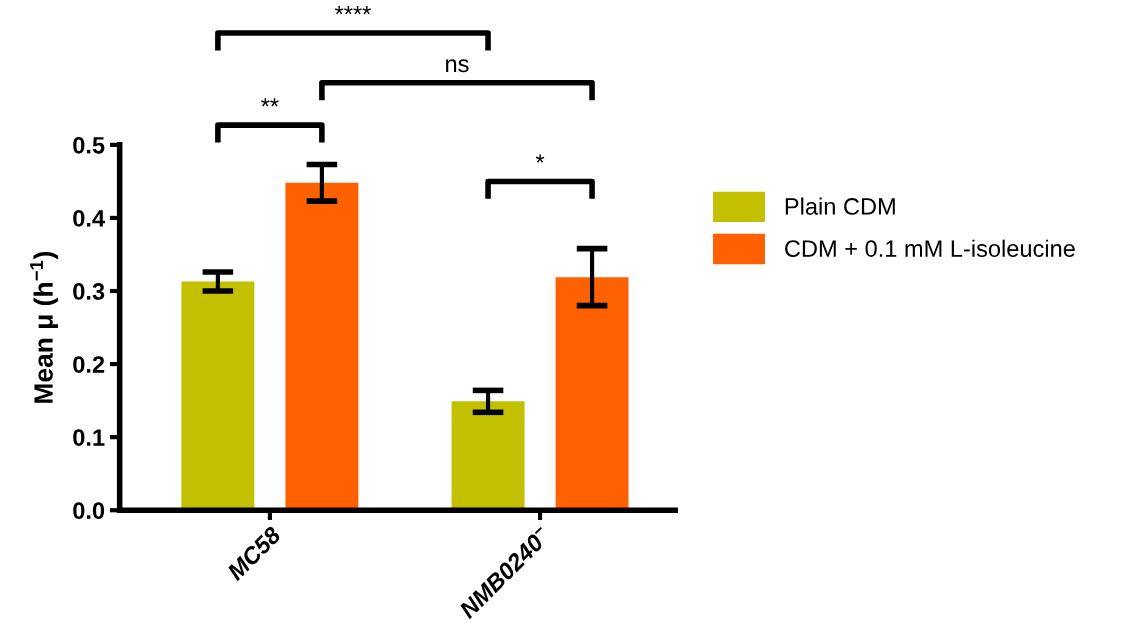 The width and height of the screenshot is (1129, 641). I want to click on legend-label: CDM + 0.1 mM L-isoleucine, so click(930, 248).